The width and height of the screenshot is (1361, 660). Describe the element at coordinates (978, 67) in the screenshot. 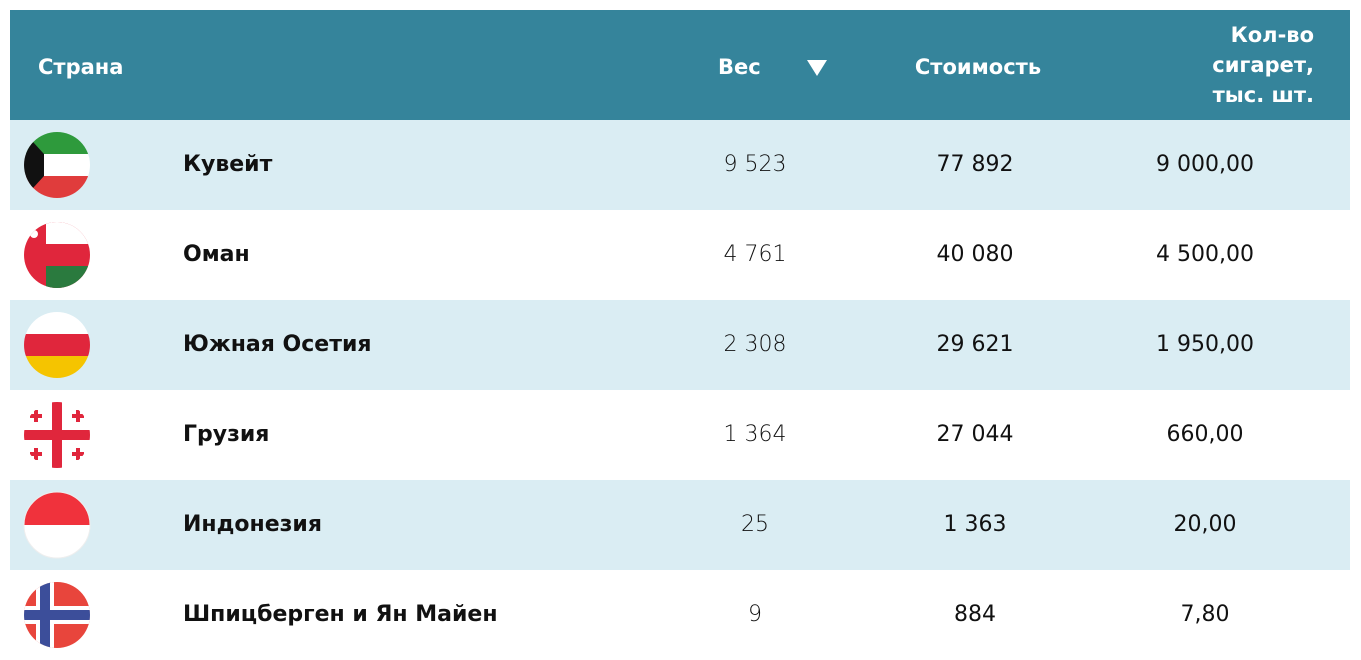

I see `header-cell: Стоимость` at that location.